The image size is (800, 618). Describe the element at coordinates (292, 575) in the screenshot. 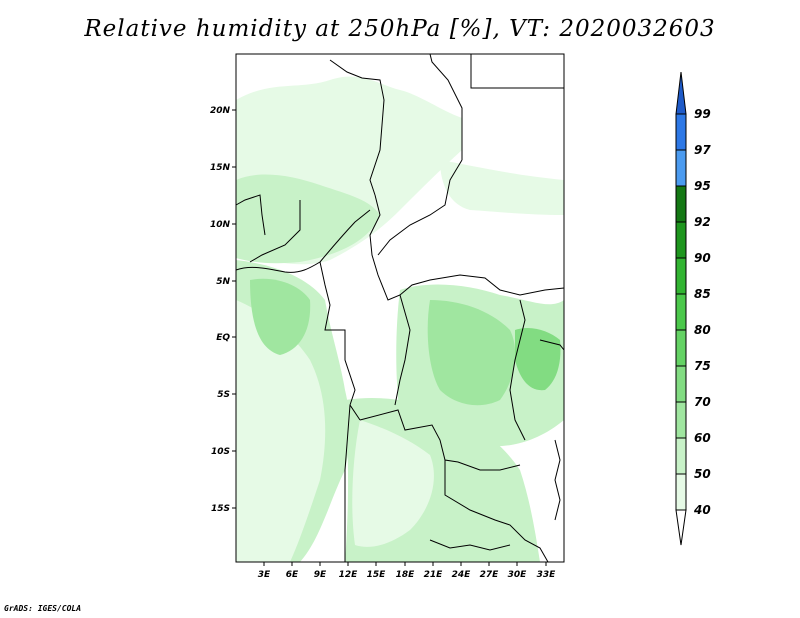

I see `lon-label: 6E` at that location.